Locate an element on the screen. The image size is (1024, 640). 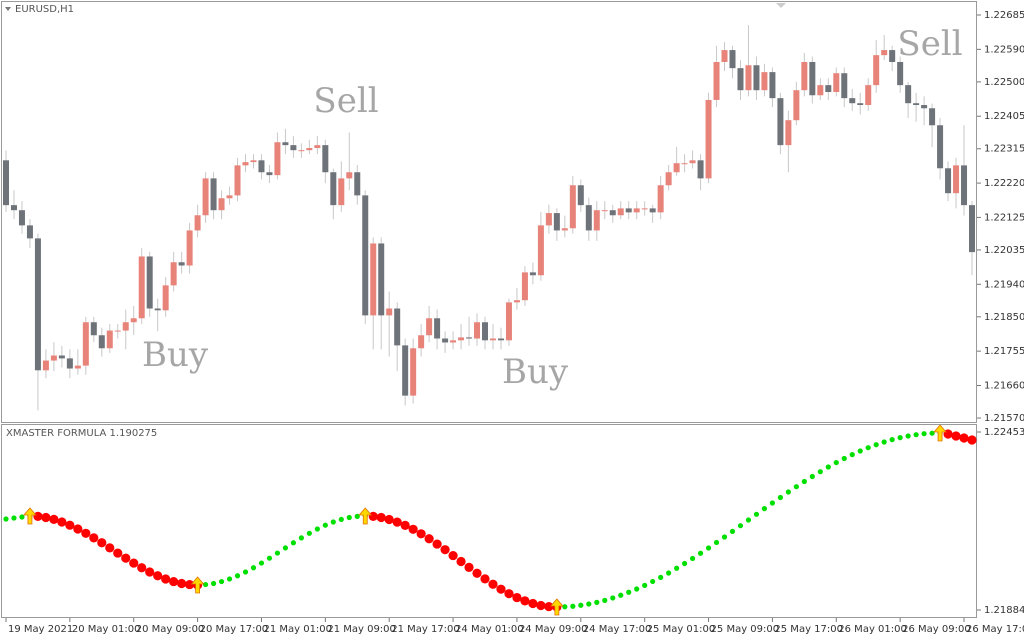
x-tick-label: 24 May 17:00 is located at coordinates (617, 629).